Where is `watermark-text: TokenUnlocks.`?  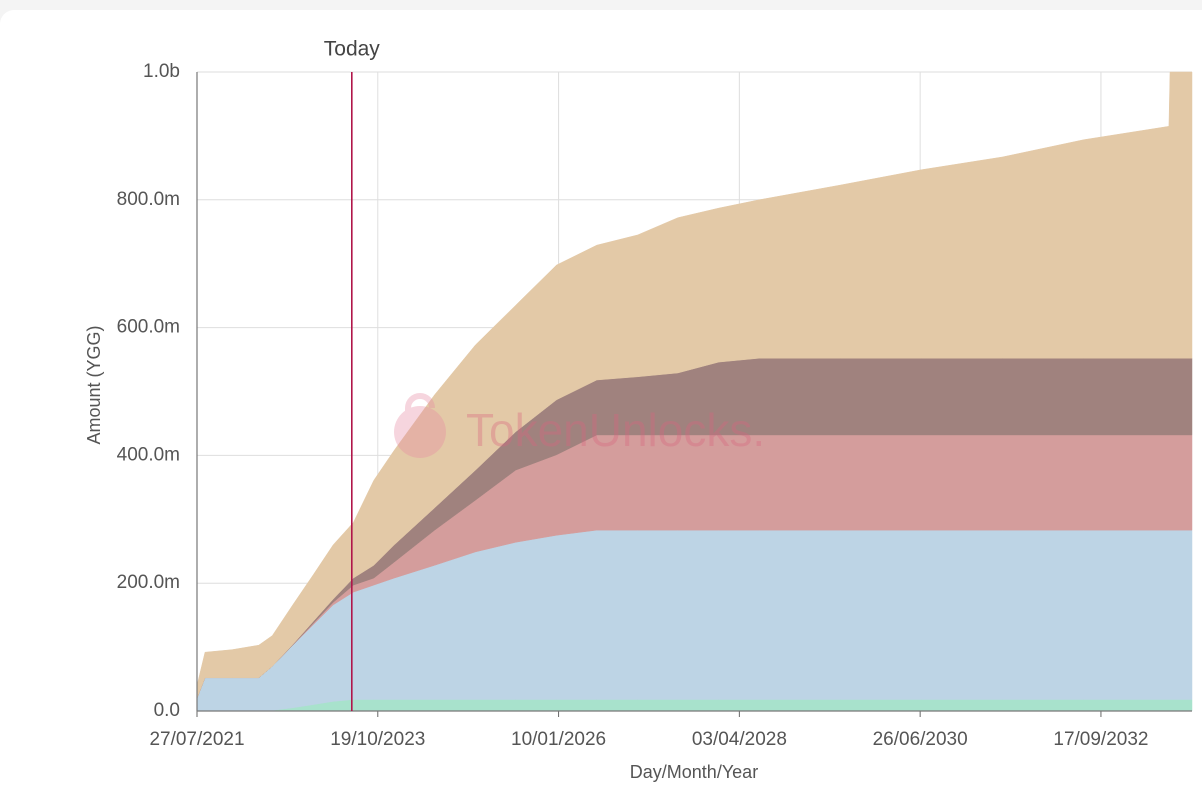
watermark-text: TokenUnlocks. is located at coordinates (615, 430).